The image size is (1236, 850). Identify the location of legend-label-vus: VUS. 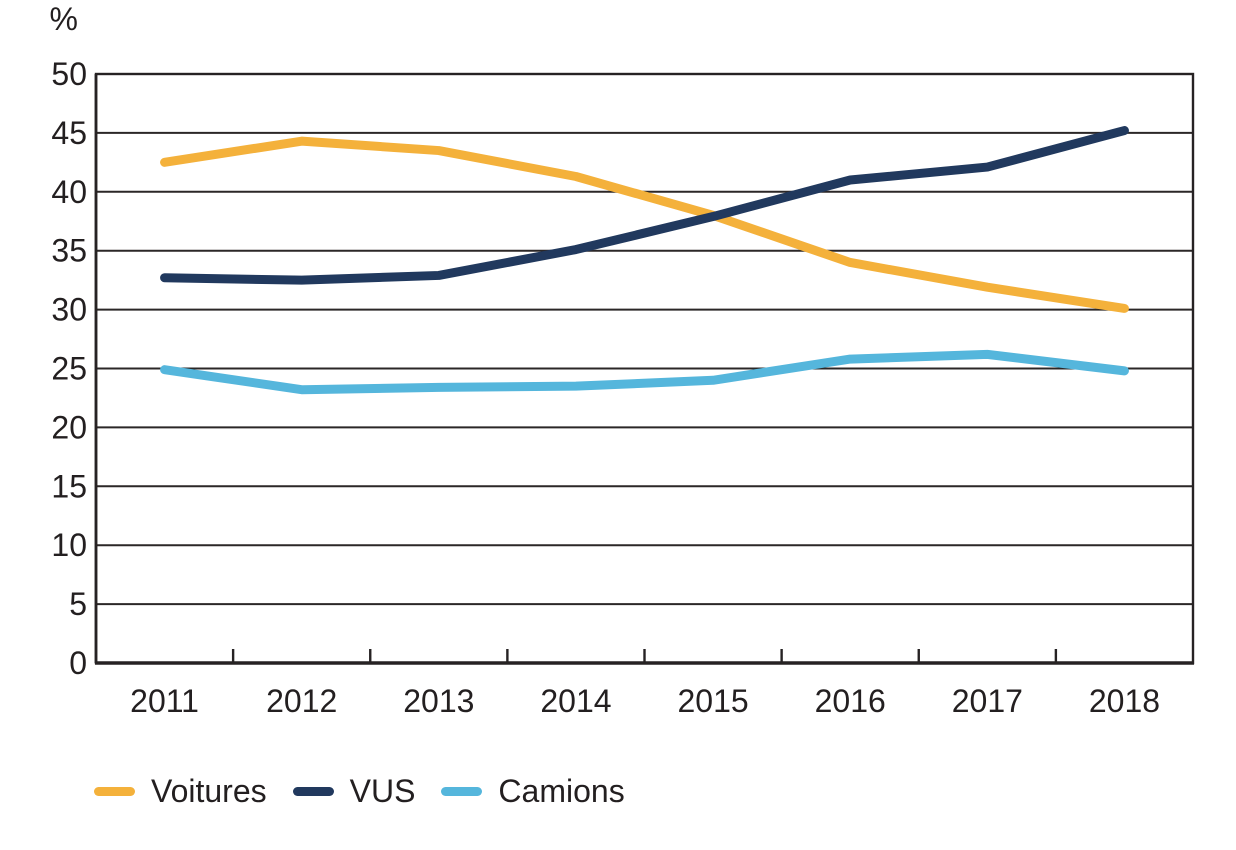
(382, 791).